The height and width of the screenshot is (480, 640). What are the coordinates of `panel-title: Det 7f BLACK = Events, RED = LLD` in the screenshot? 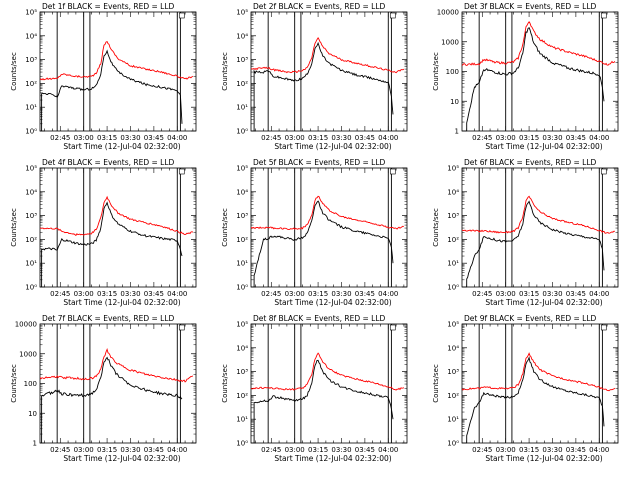 It's located at (108, 318).